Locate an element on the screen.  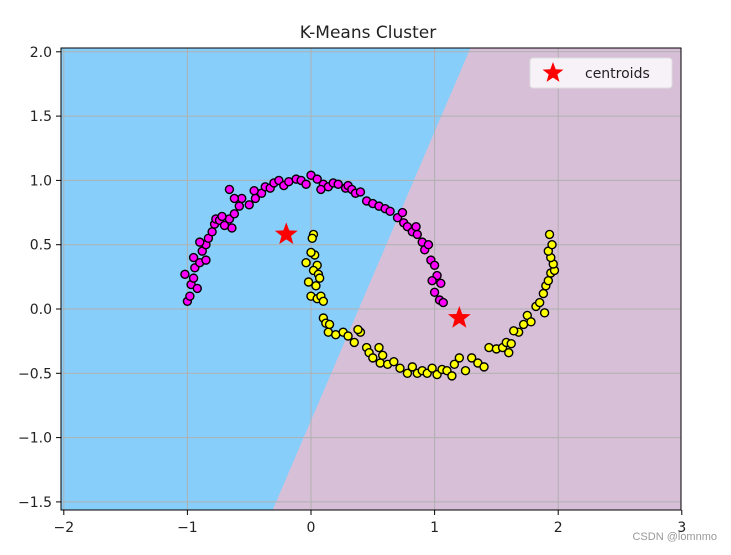
x-tick-label: 2 is located at coordinates (558, 528).